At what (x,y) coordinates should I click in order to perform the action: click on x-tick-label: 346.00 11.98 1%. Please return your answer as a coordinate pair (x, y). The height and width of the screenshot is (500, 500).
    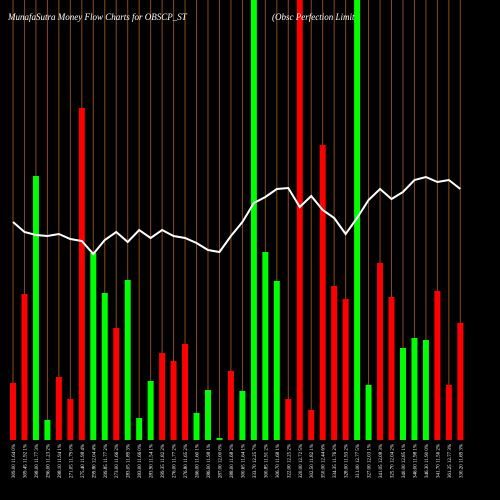
    Looking at the image, I should click on (415, 461).